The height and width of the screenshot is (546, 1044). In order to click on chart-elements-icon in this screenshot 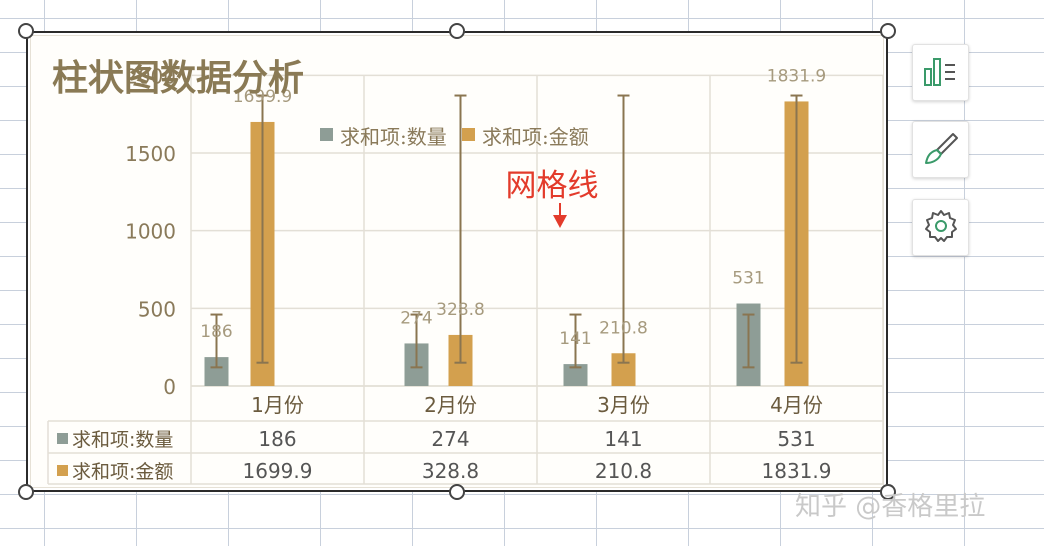, I will do `click(941, 73)`.